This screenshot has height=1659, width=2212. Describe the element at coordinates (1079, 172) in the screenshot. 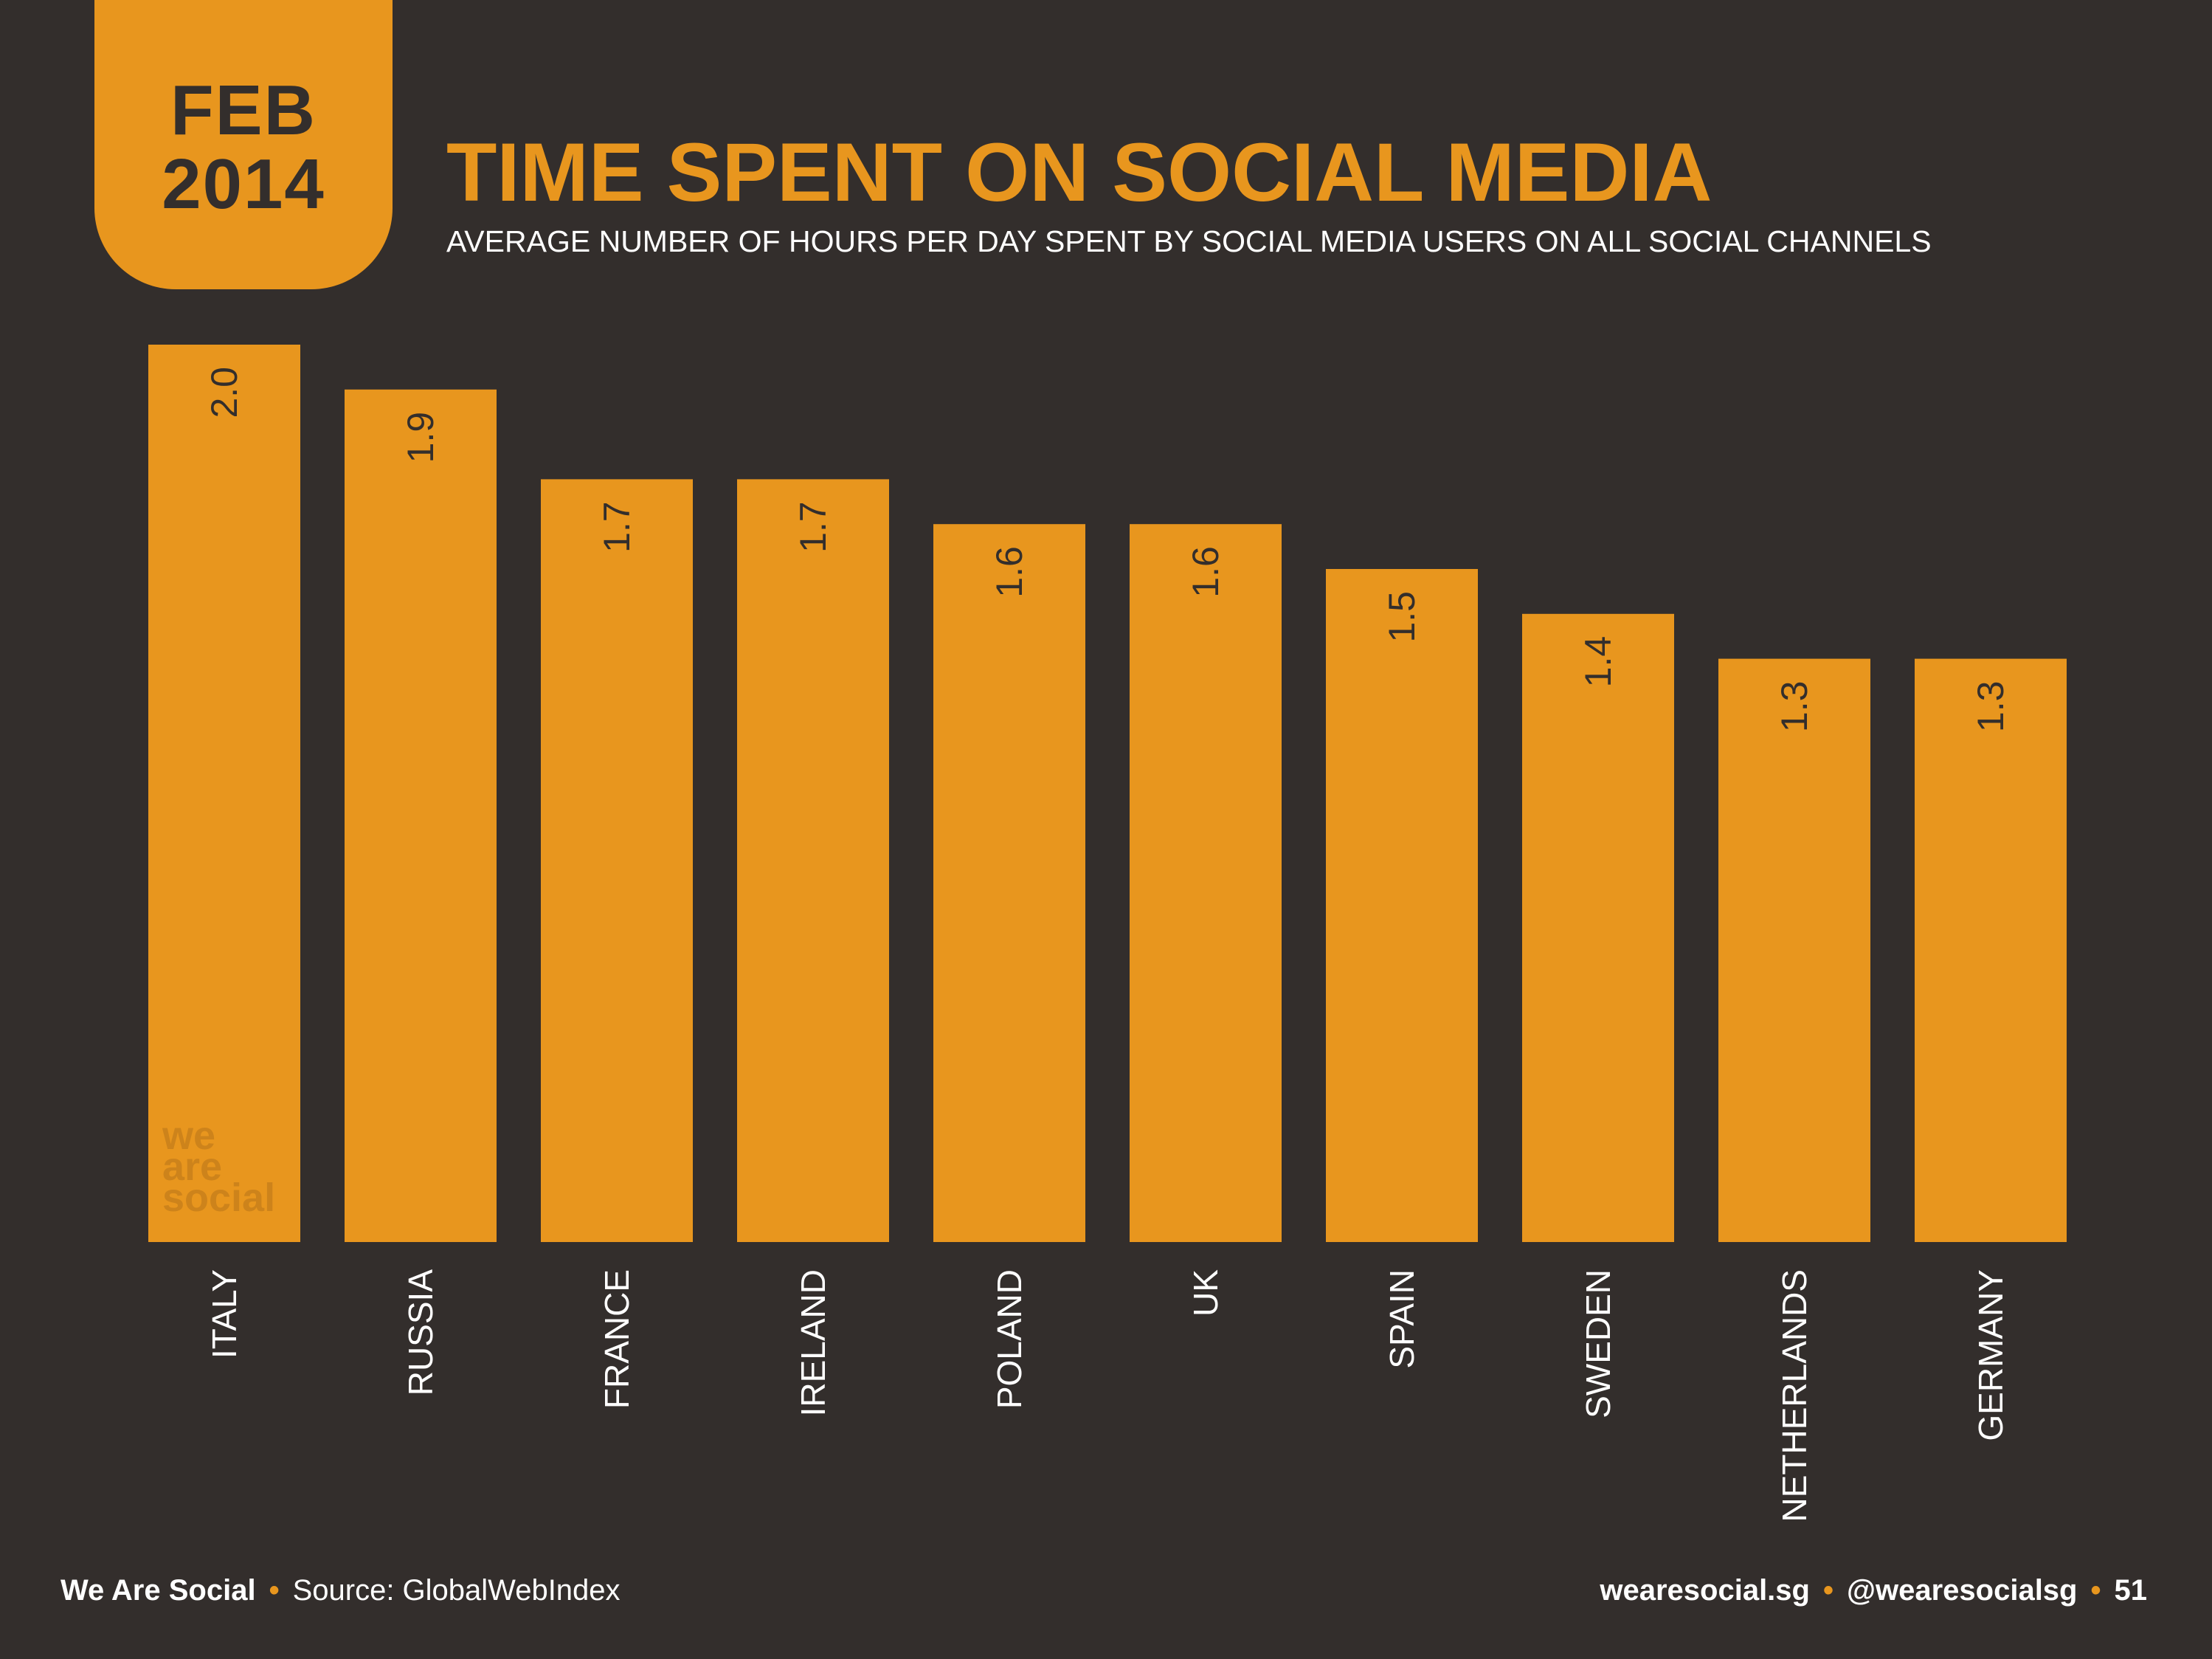

I see `chart-title: TIME SPENT ON SOCIAL MEDIA` at that location.